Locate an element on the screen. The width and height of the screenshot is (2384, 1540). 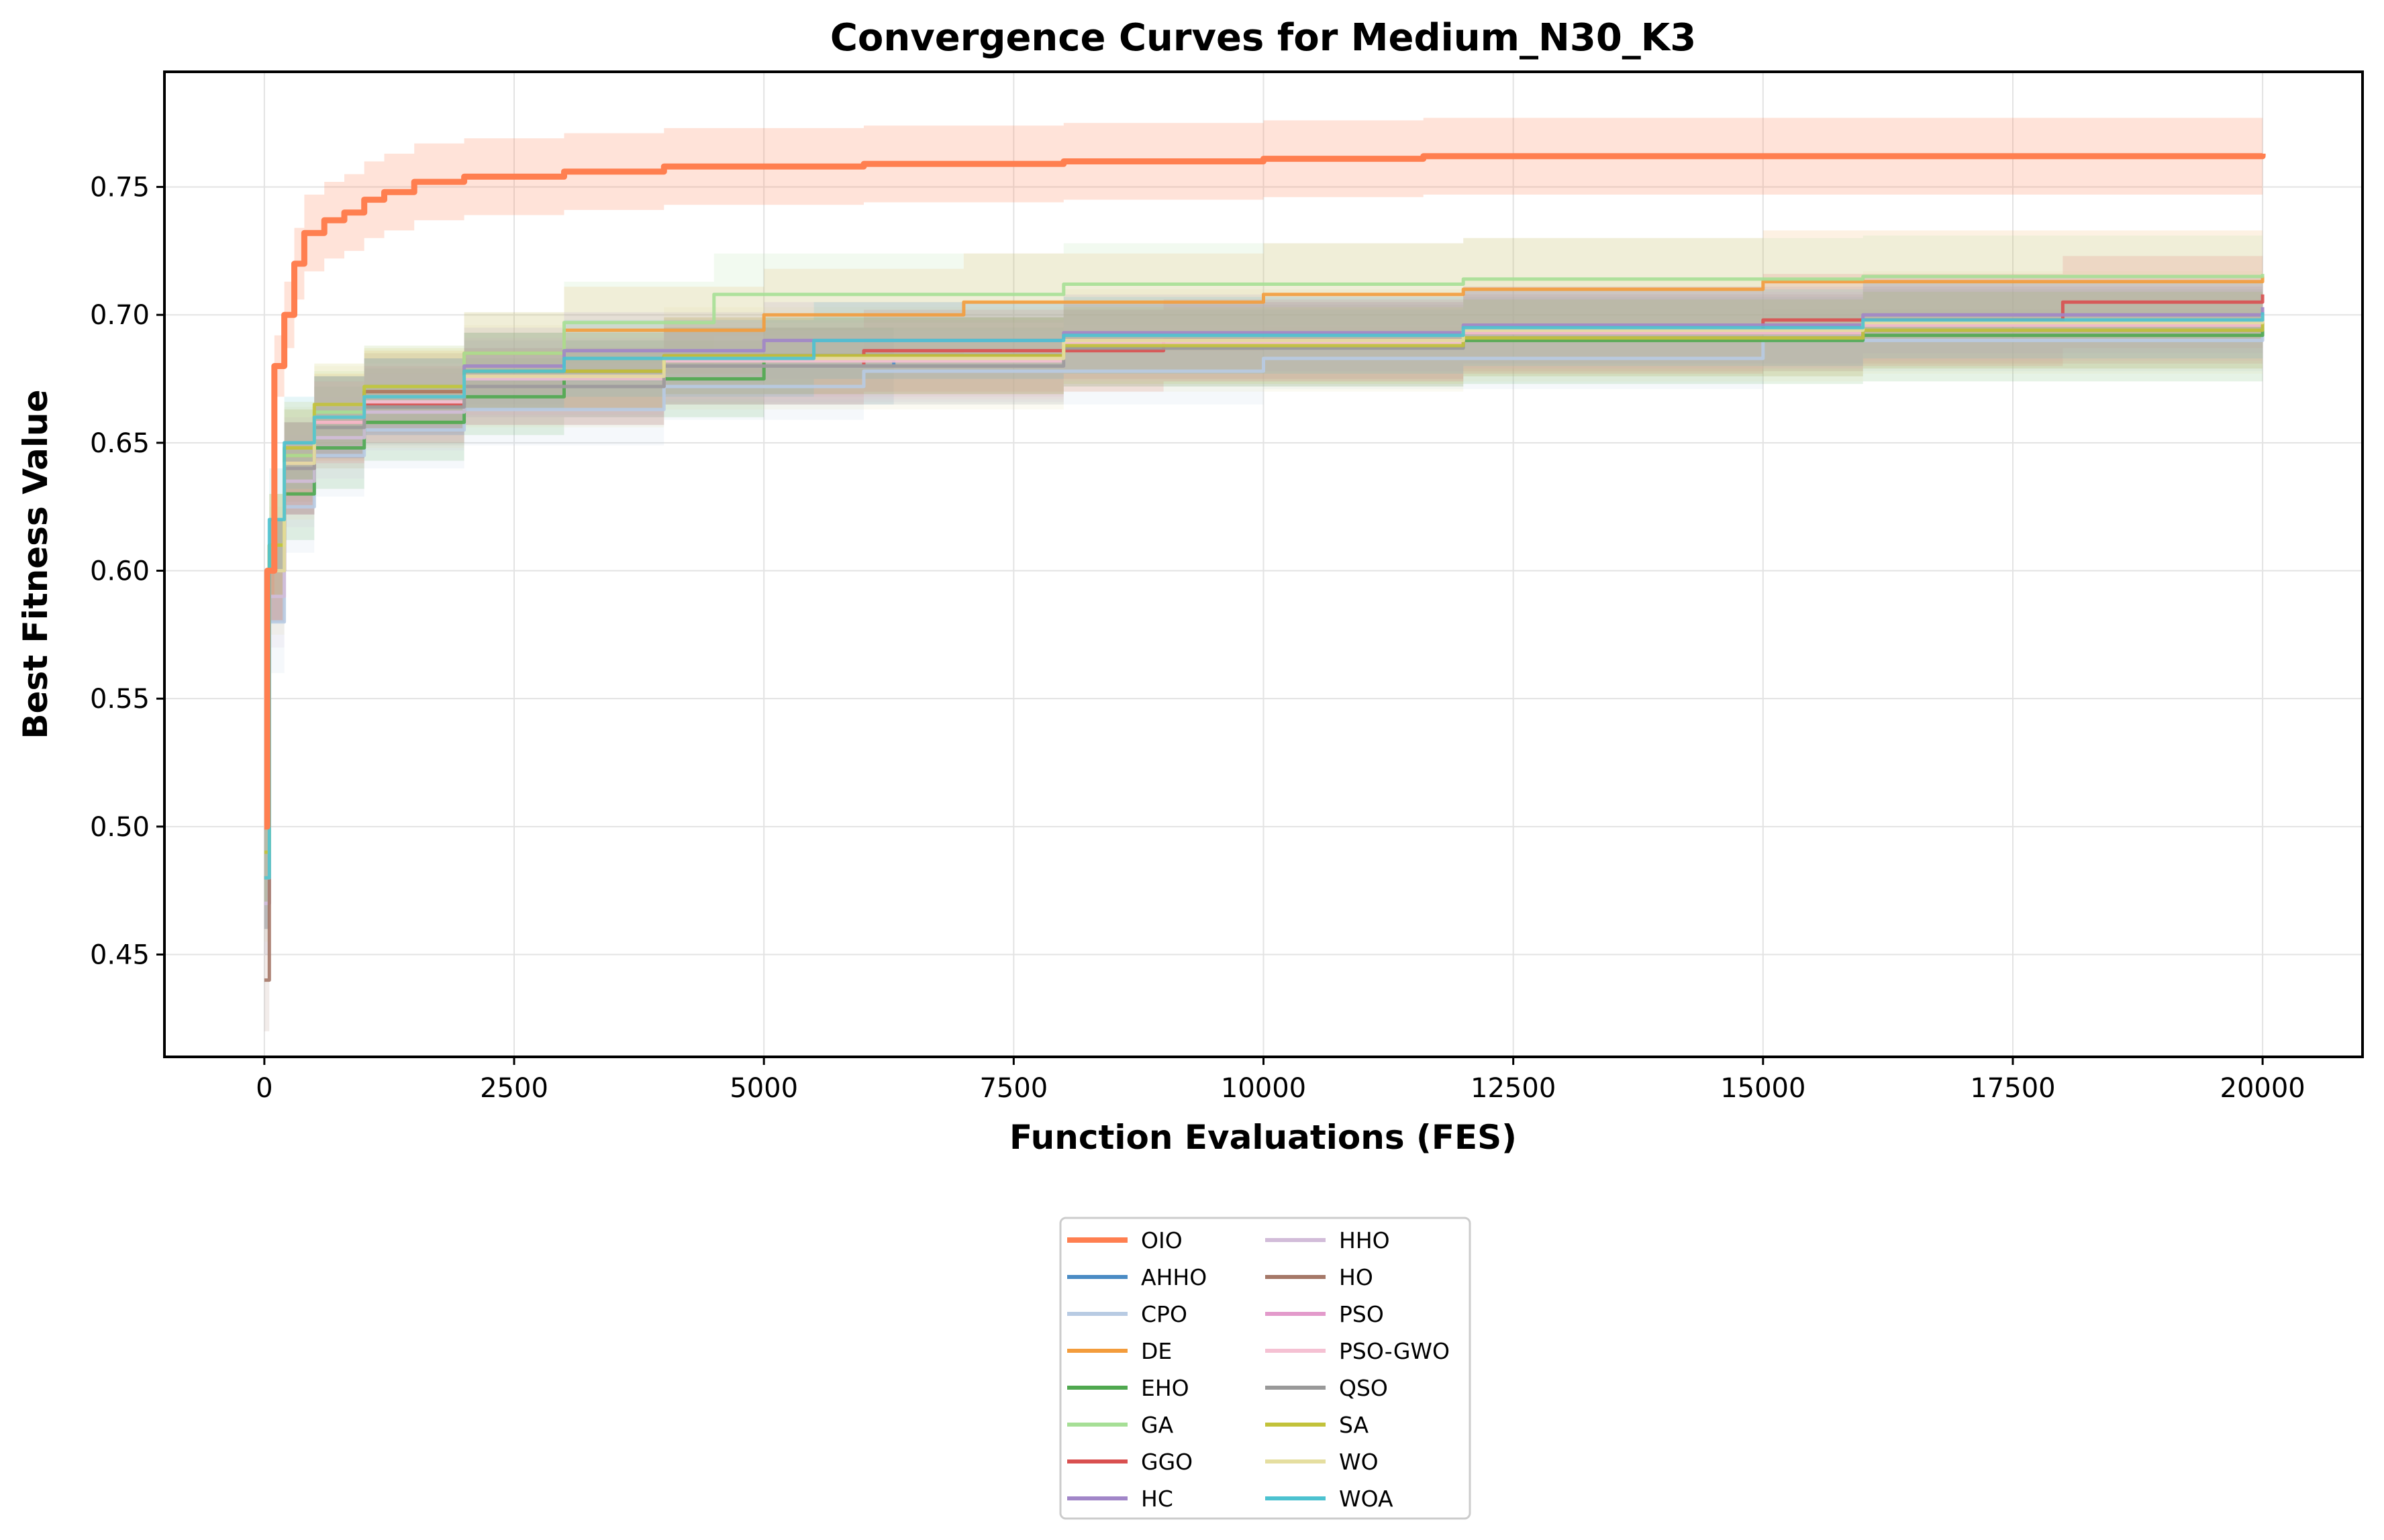
band-ahho is located at coordinates (579, 624).